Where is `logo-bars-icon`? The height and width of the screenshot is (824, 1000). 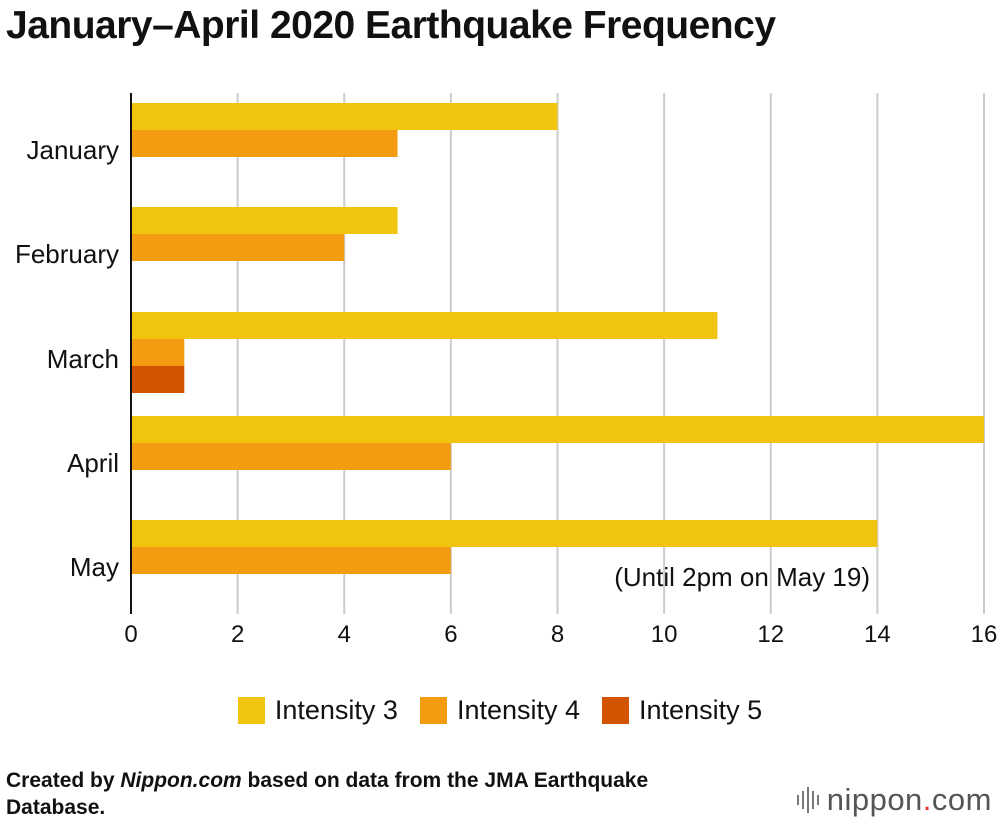
logo-bars-icon is located at coordinates (807, 800).